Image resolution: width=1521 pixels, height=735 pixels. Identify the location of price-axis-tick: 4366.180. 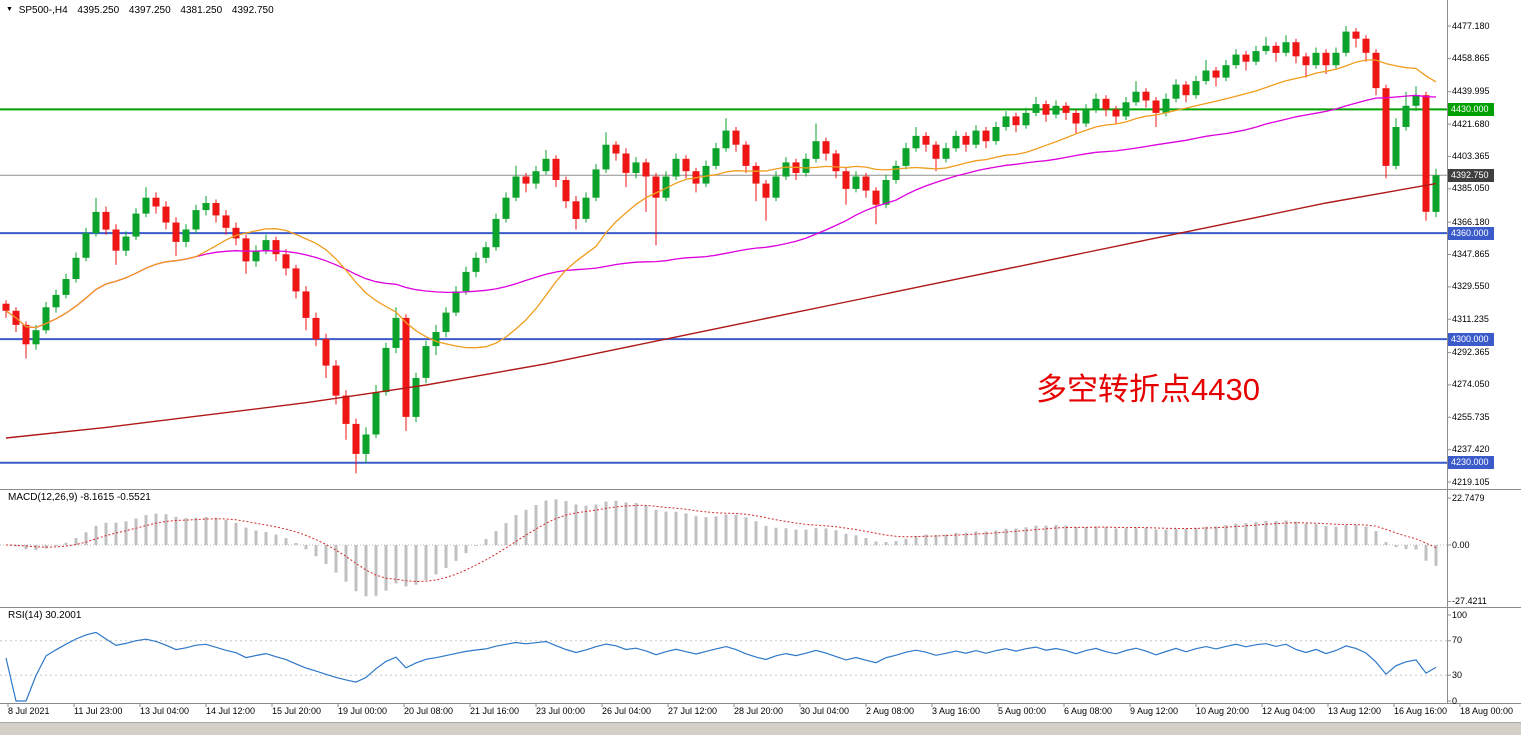
(1471, 221).